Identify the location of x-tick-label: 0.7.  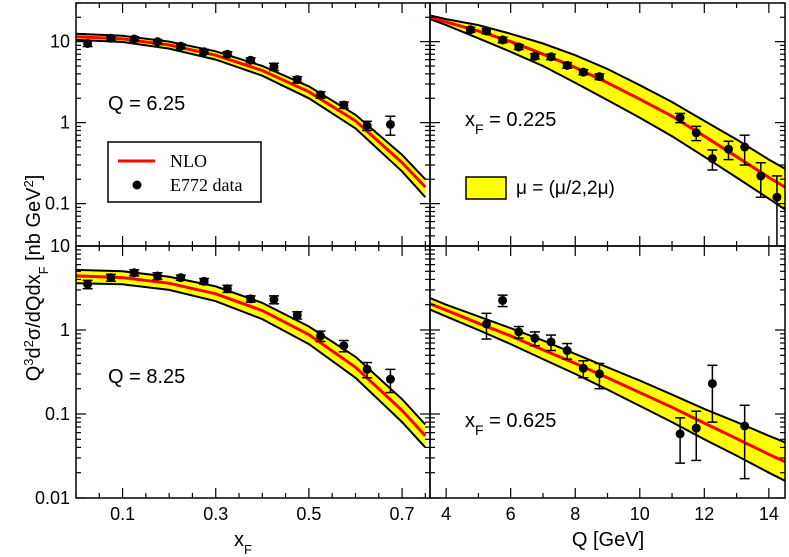
(402, 514).